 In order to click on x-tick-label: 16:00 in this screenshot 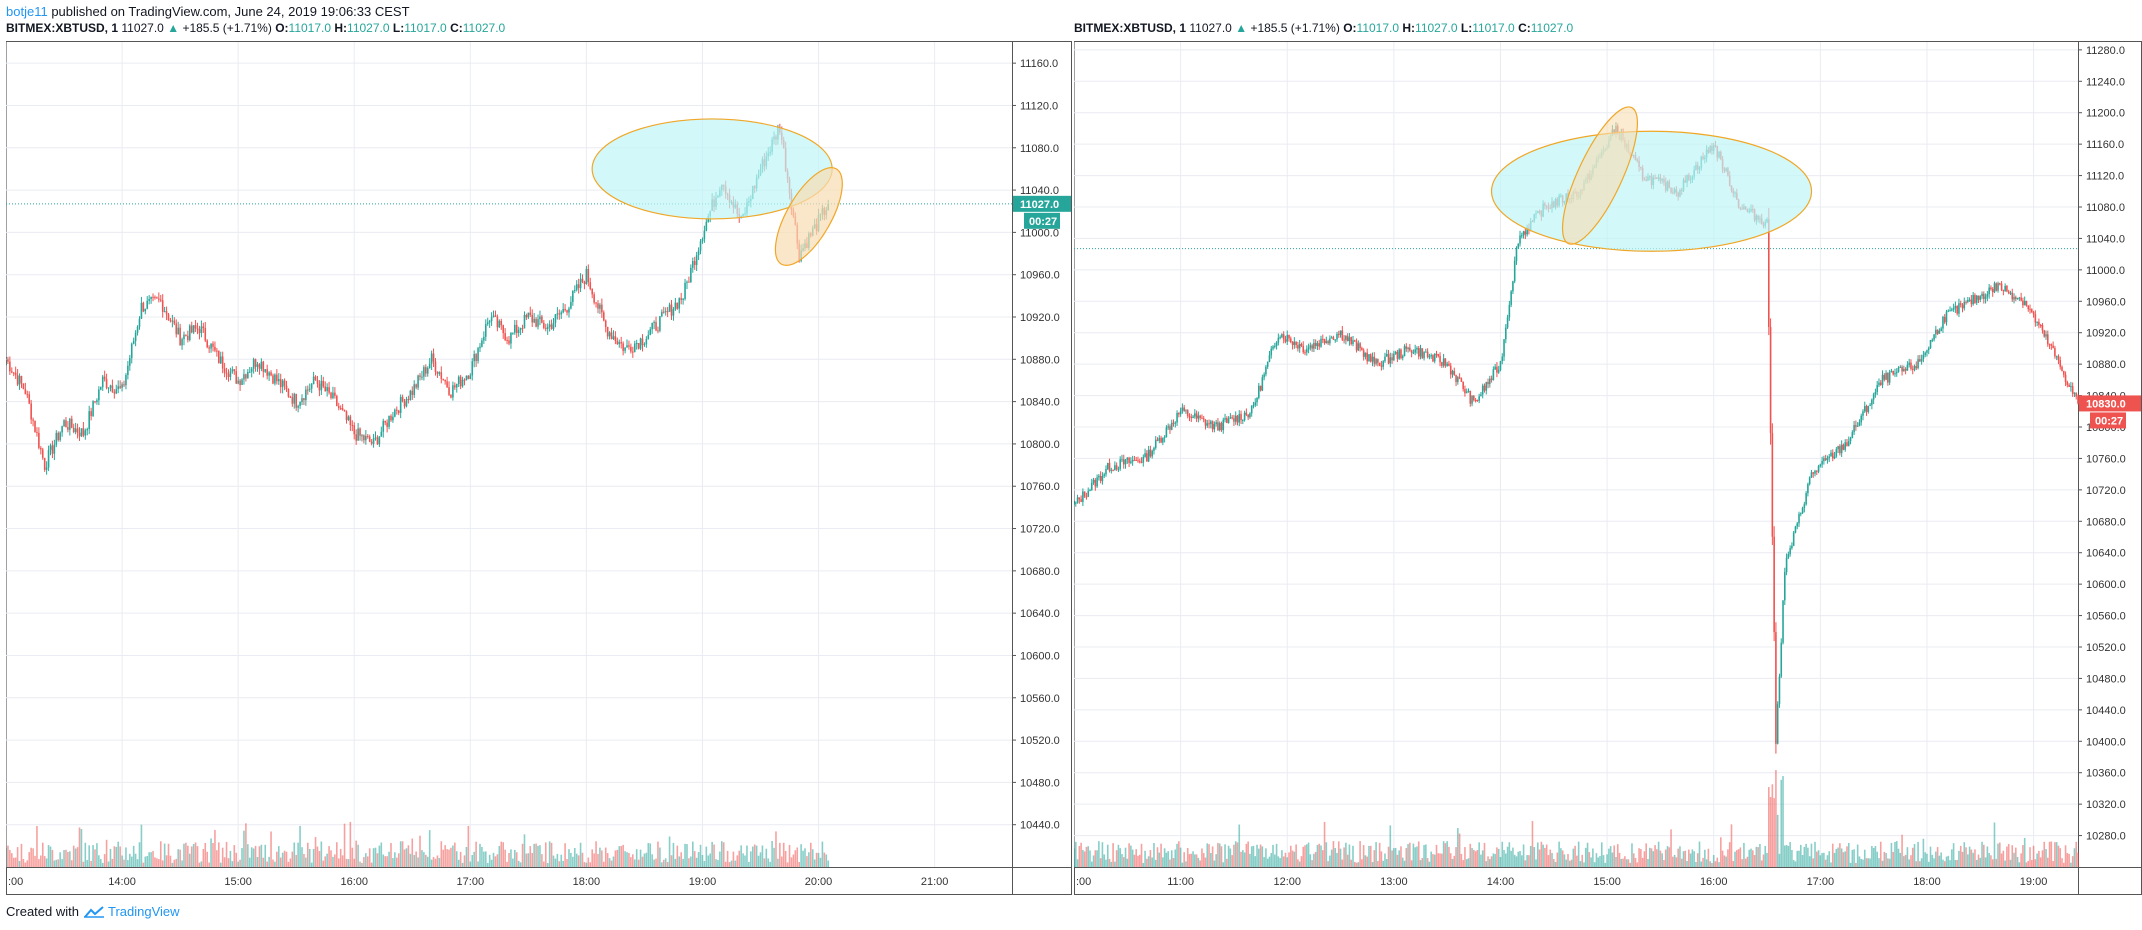, I will do `click(1714, 882)`.